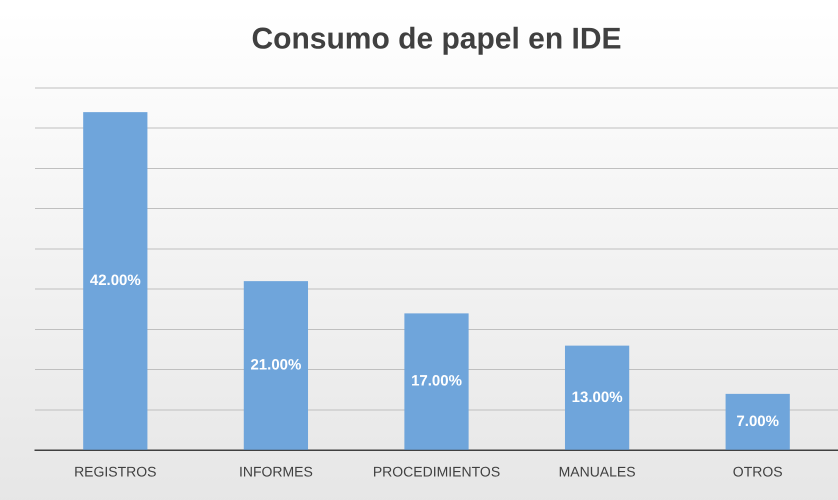 The width and height of the screenshot is (838, 500). Describe the element at coordinates (276, 365) in the screenshot. I see `data-label: 21.00%` at that location.